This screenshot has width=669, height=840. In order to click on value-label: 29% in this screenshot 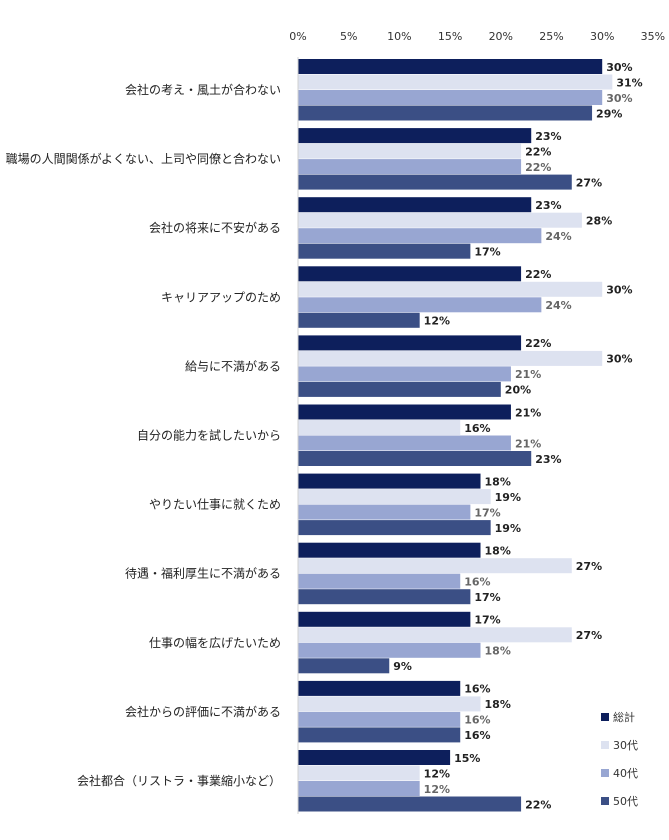, I will do `click(609, 113)`.